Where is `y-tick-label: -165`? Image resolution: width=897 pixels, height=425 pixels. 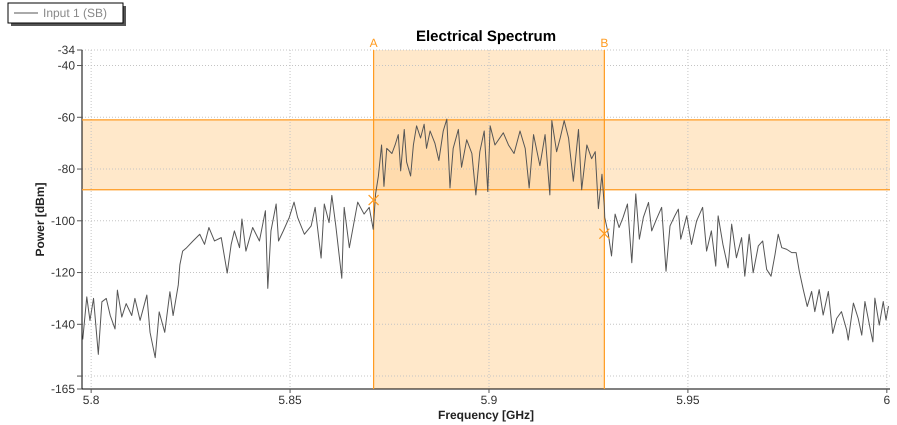 y-tick-label: -165 is located at coordinates (63, 389).